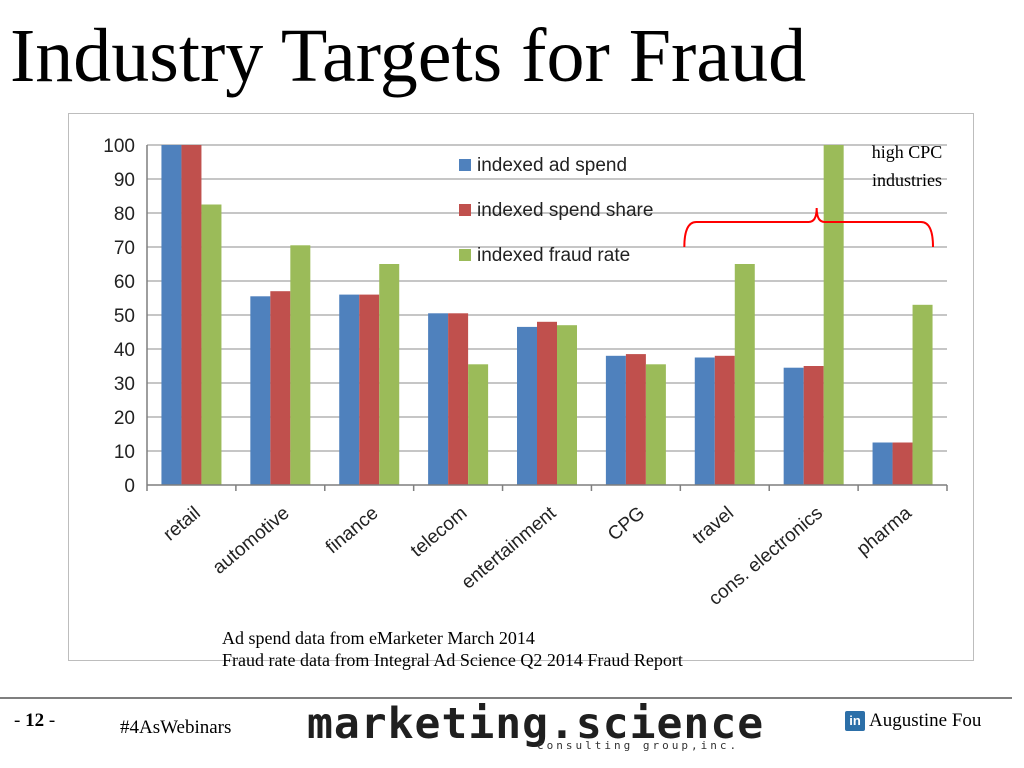  I want to click on y-tick-label: 60, so click(124, 282).